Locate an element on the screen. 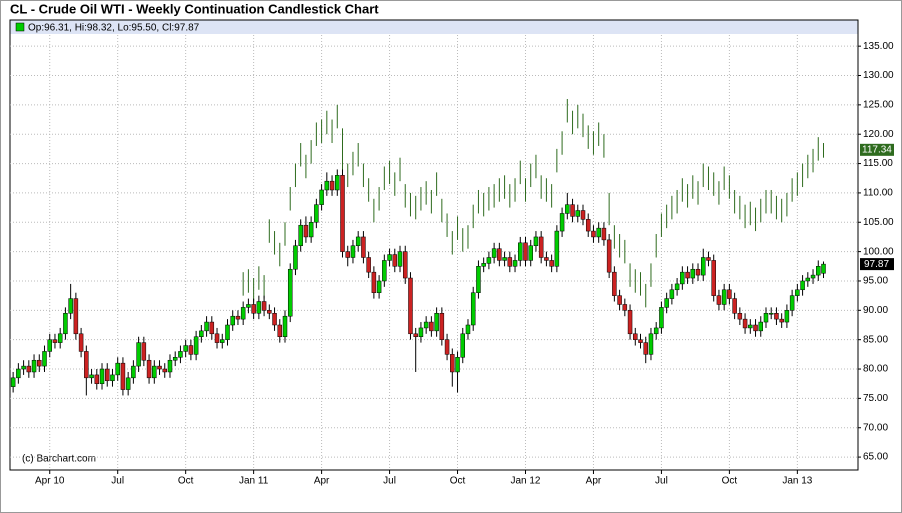  y-tick-label: 120.00 is located at coordinates (878, 134).